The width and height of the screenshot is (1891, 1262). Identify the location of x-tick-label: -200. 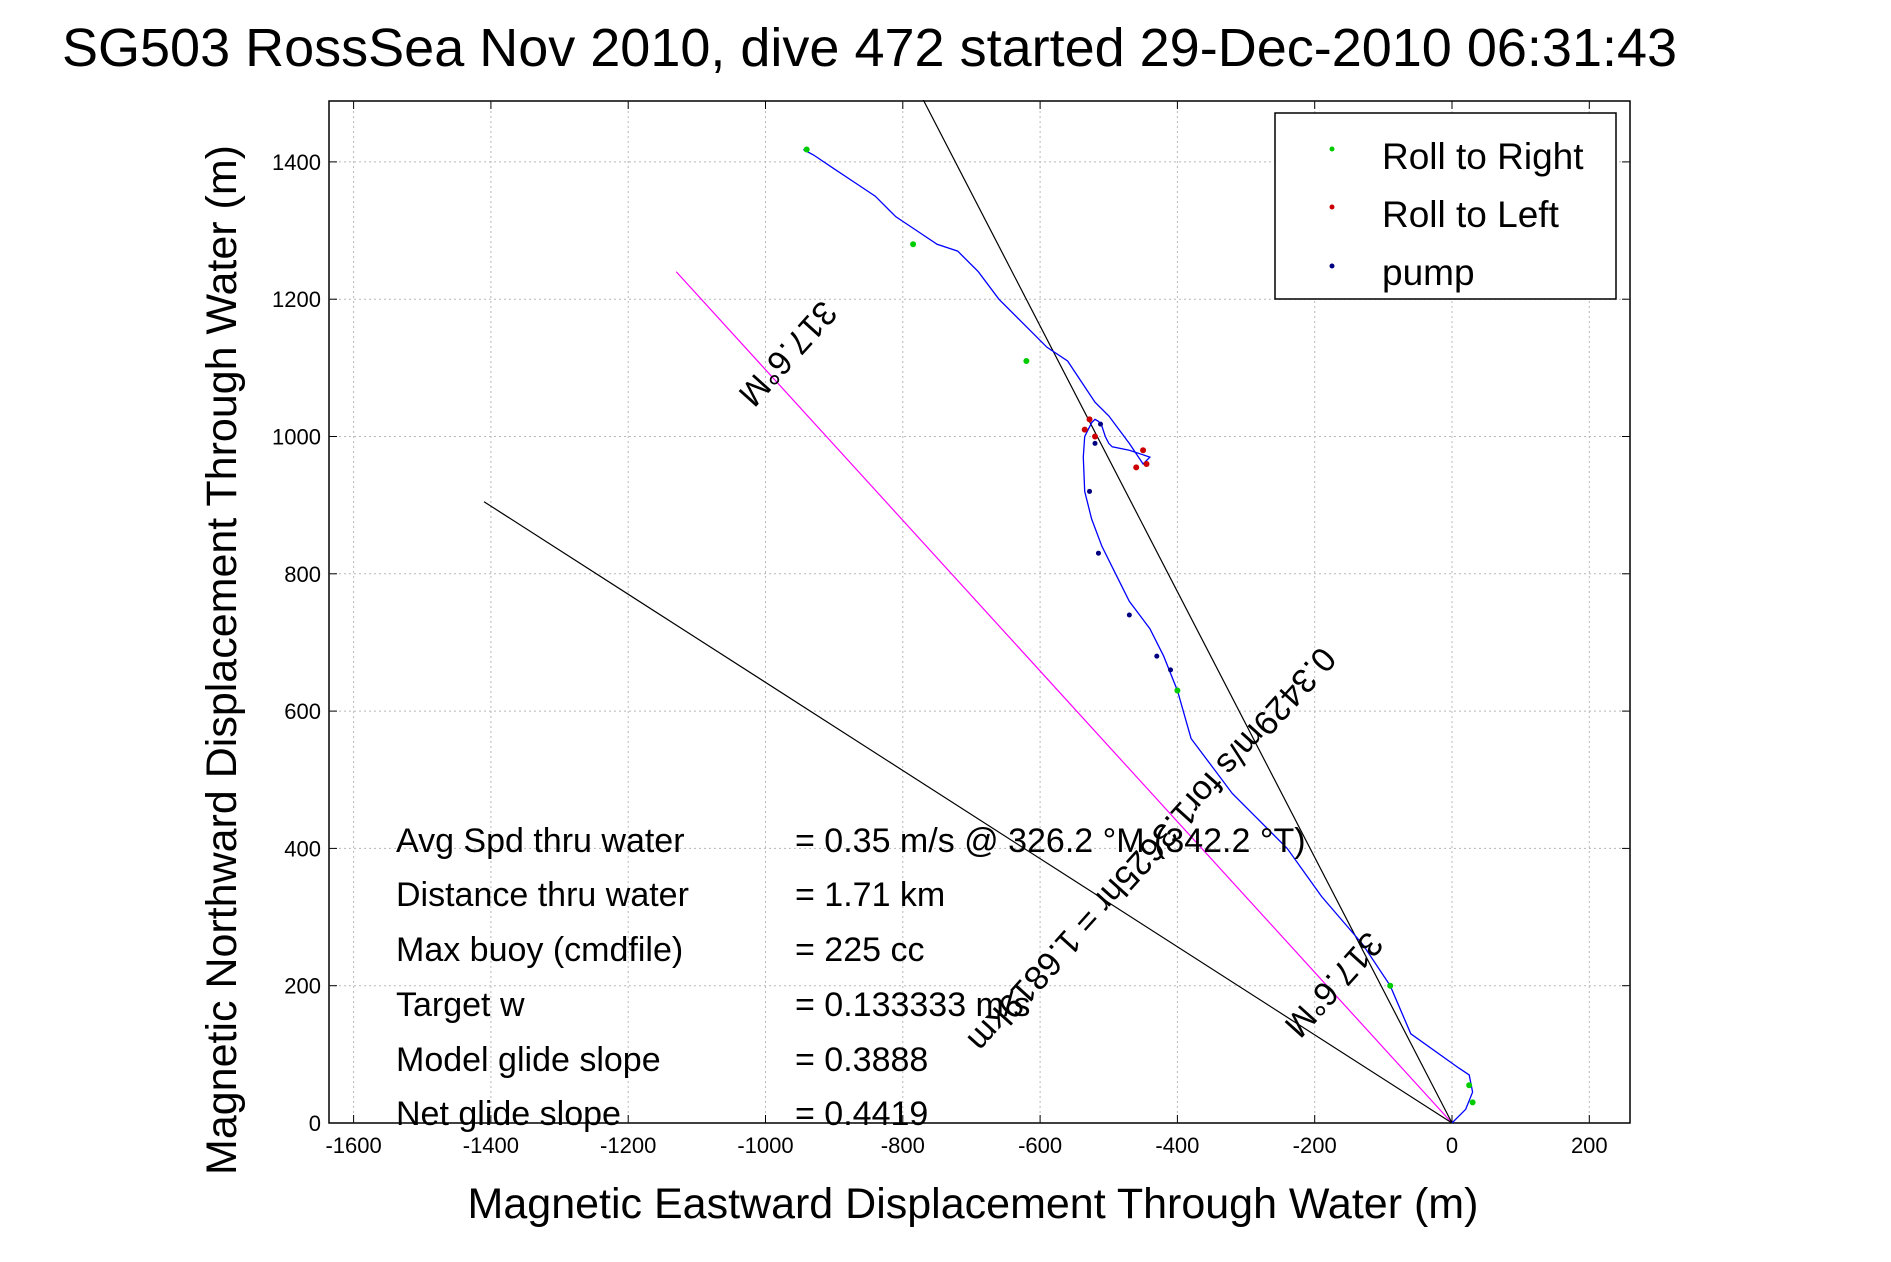
(1315, 1145).